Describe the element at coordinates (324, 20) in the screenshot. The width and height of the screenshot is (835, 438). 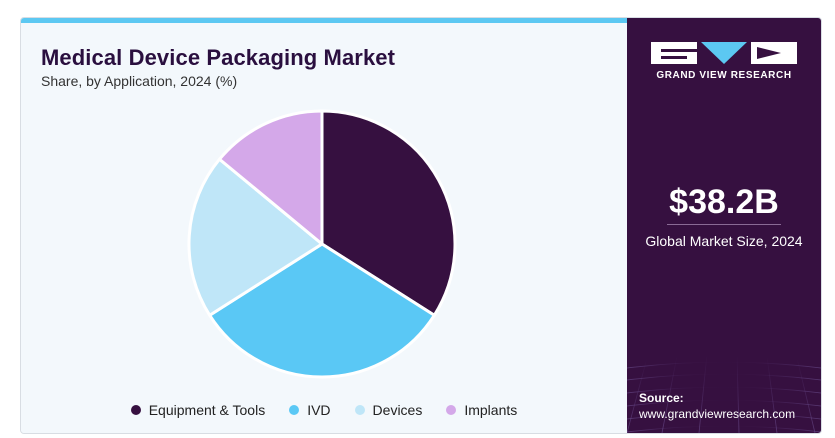
I see `accent-bar` at that location.